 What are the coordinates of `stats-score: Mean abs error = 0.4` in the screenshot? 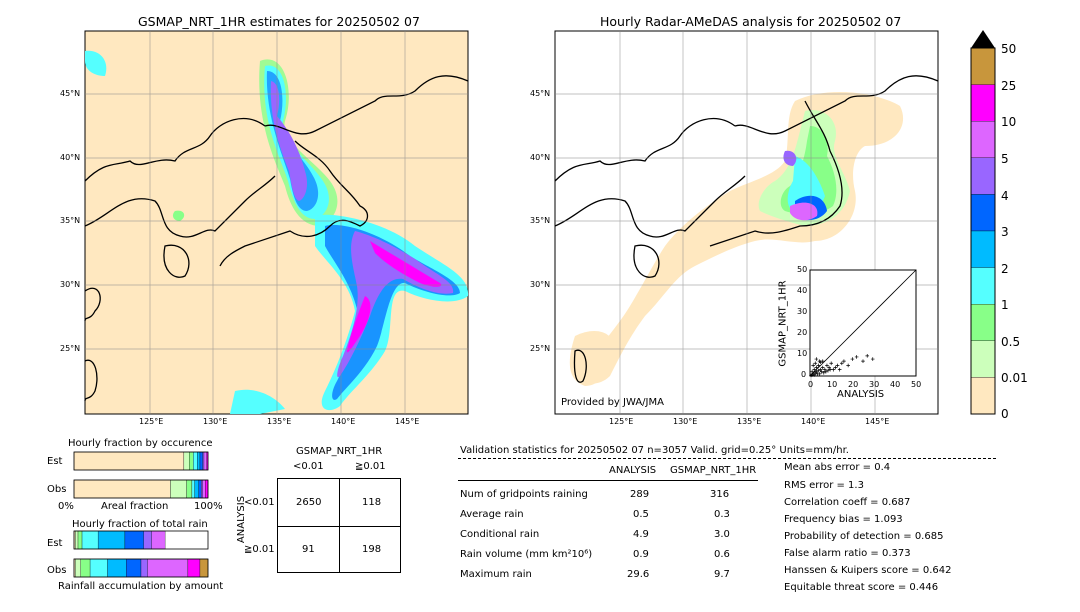 It's located at (837, 467).